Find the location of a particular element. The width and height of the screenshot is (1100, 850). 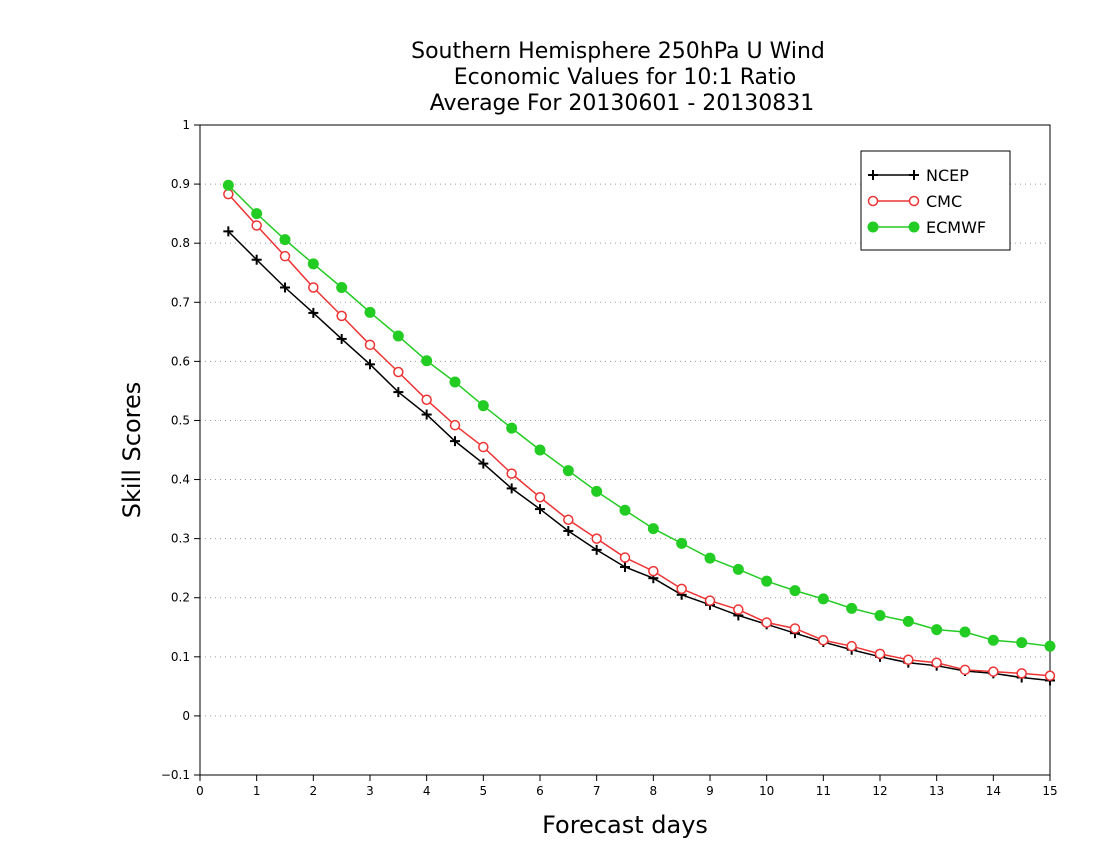

y-tick-label: 0.2 is located at coordinates (180, 598).